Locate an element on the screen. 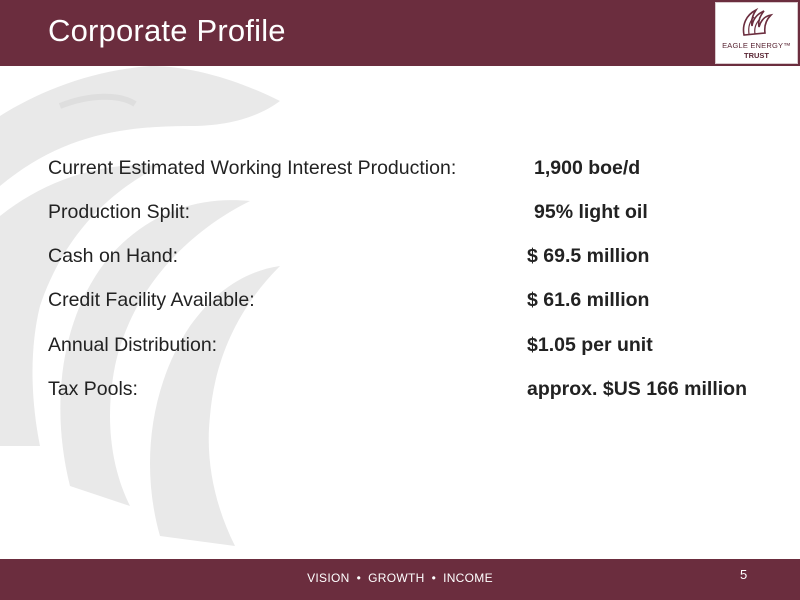  row-value: $ 69.5 million is located at coordinates (588, 256).